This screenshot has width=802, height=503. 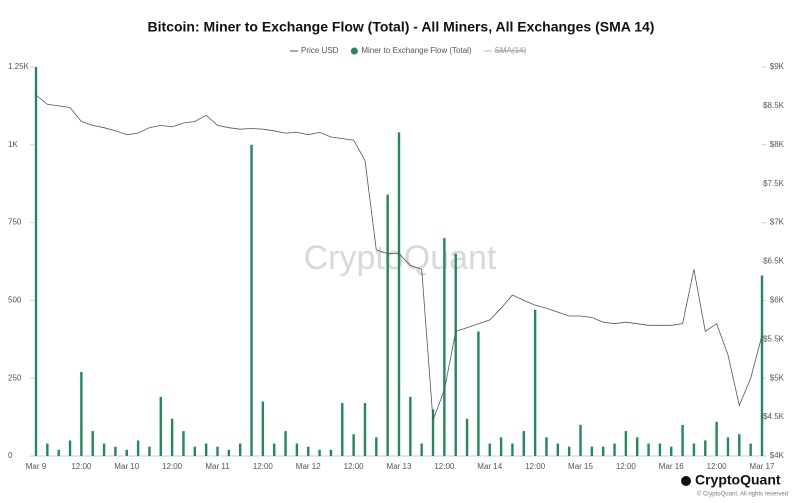 I want to click on y2-tick-label: $9K, so click(x=777, y=66).